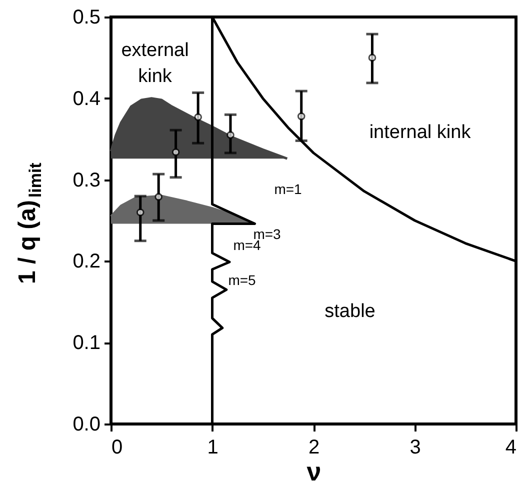 This screenshot has width=525, height=489. I want to click on annotation: external kink, so click(155, 63).